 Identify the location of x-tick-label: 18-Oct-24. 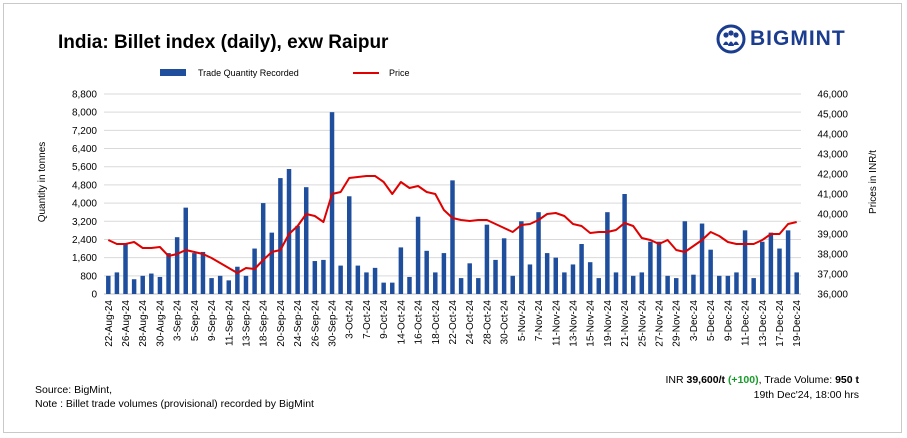
(436, 322).